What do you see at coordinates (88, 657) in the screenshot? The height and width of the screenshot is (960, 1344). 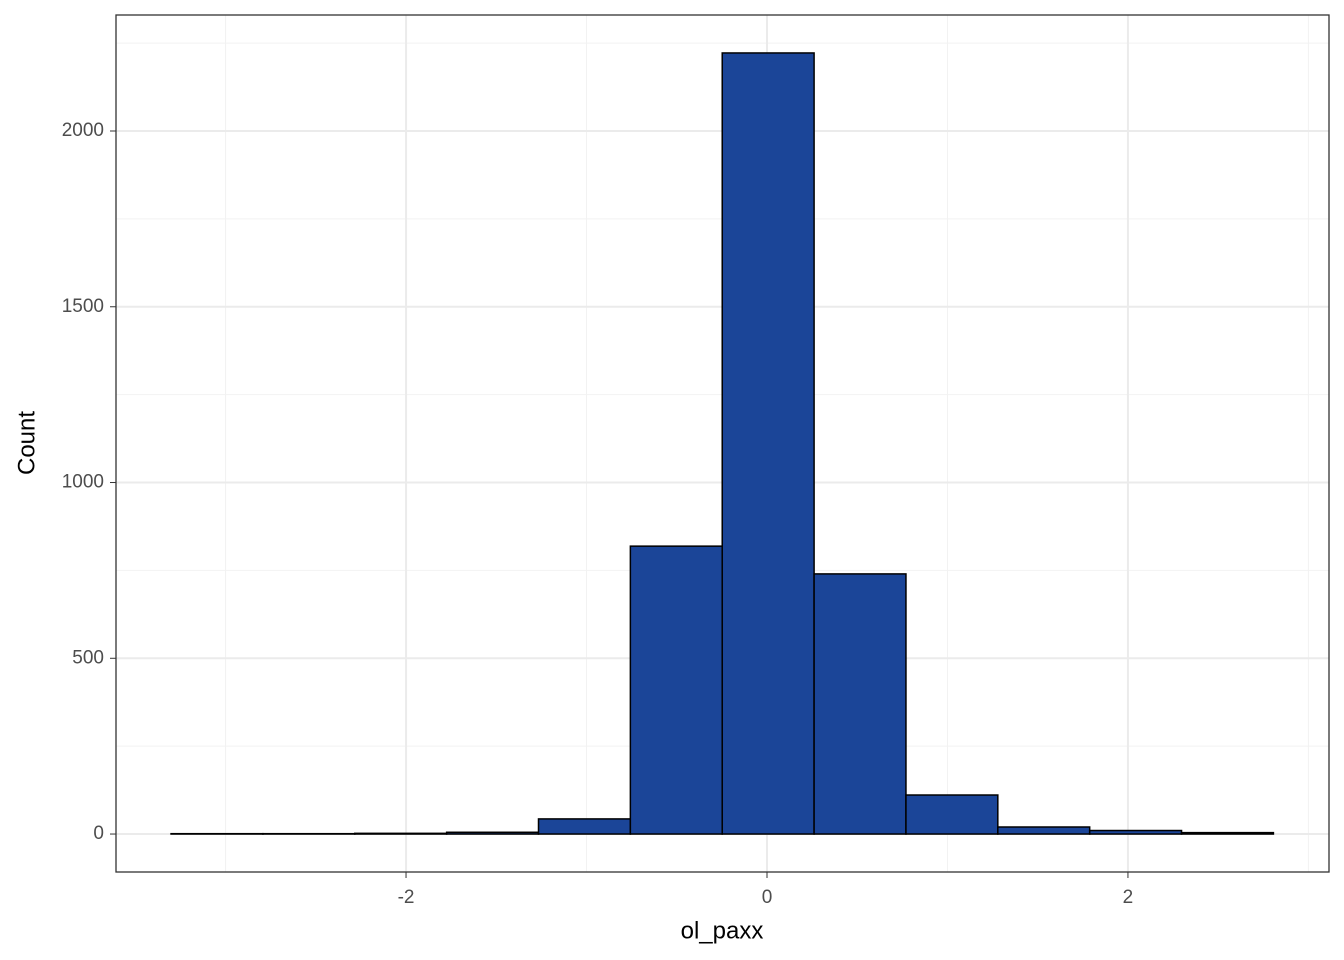 I see `y-tick-label: 500` at bounding box center [88, 657].